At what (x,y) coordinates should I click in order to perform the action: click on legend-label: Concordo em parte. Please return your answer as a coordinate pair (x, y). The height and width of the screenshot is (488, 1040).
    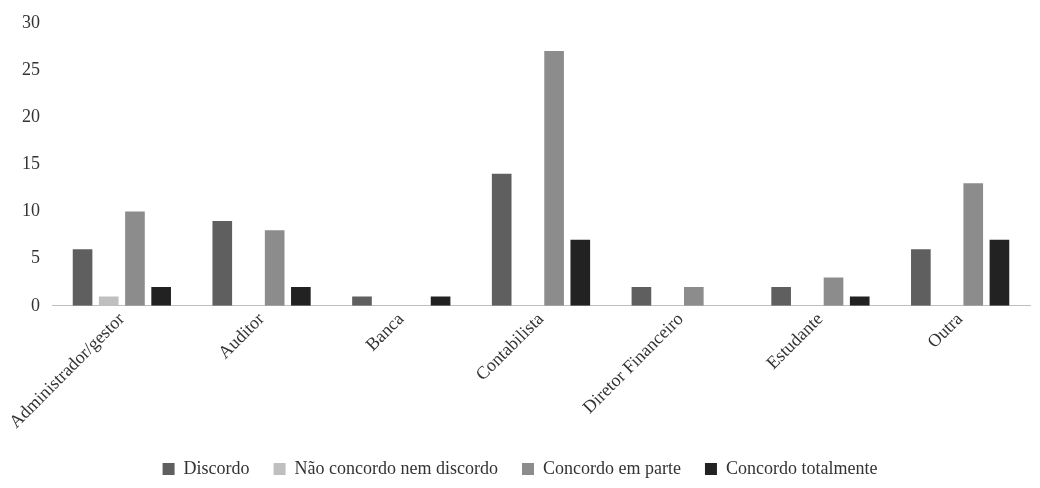
    Looking at the image, I should click on (612, 467).